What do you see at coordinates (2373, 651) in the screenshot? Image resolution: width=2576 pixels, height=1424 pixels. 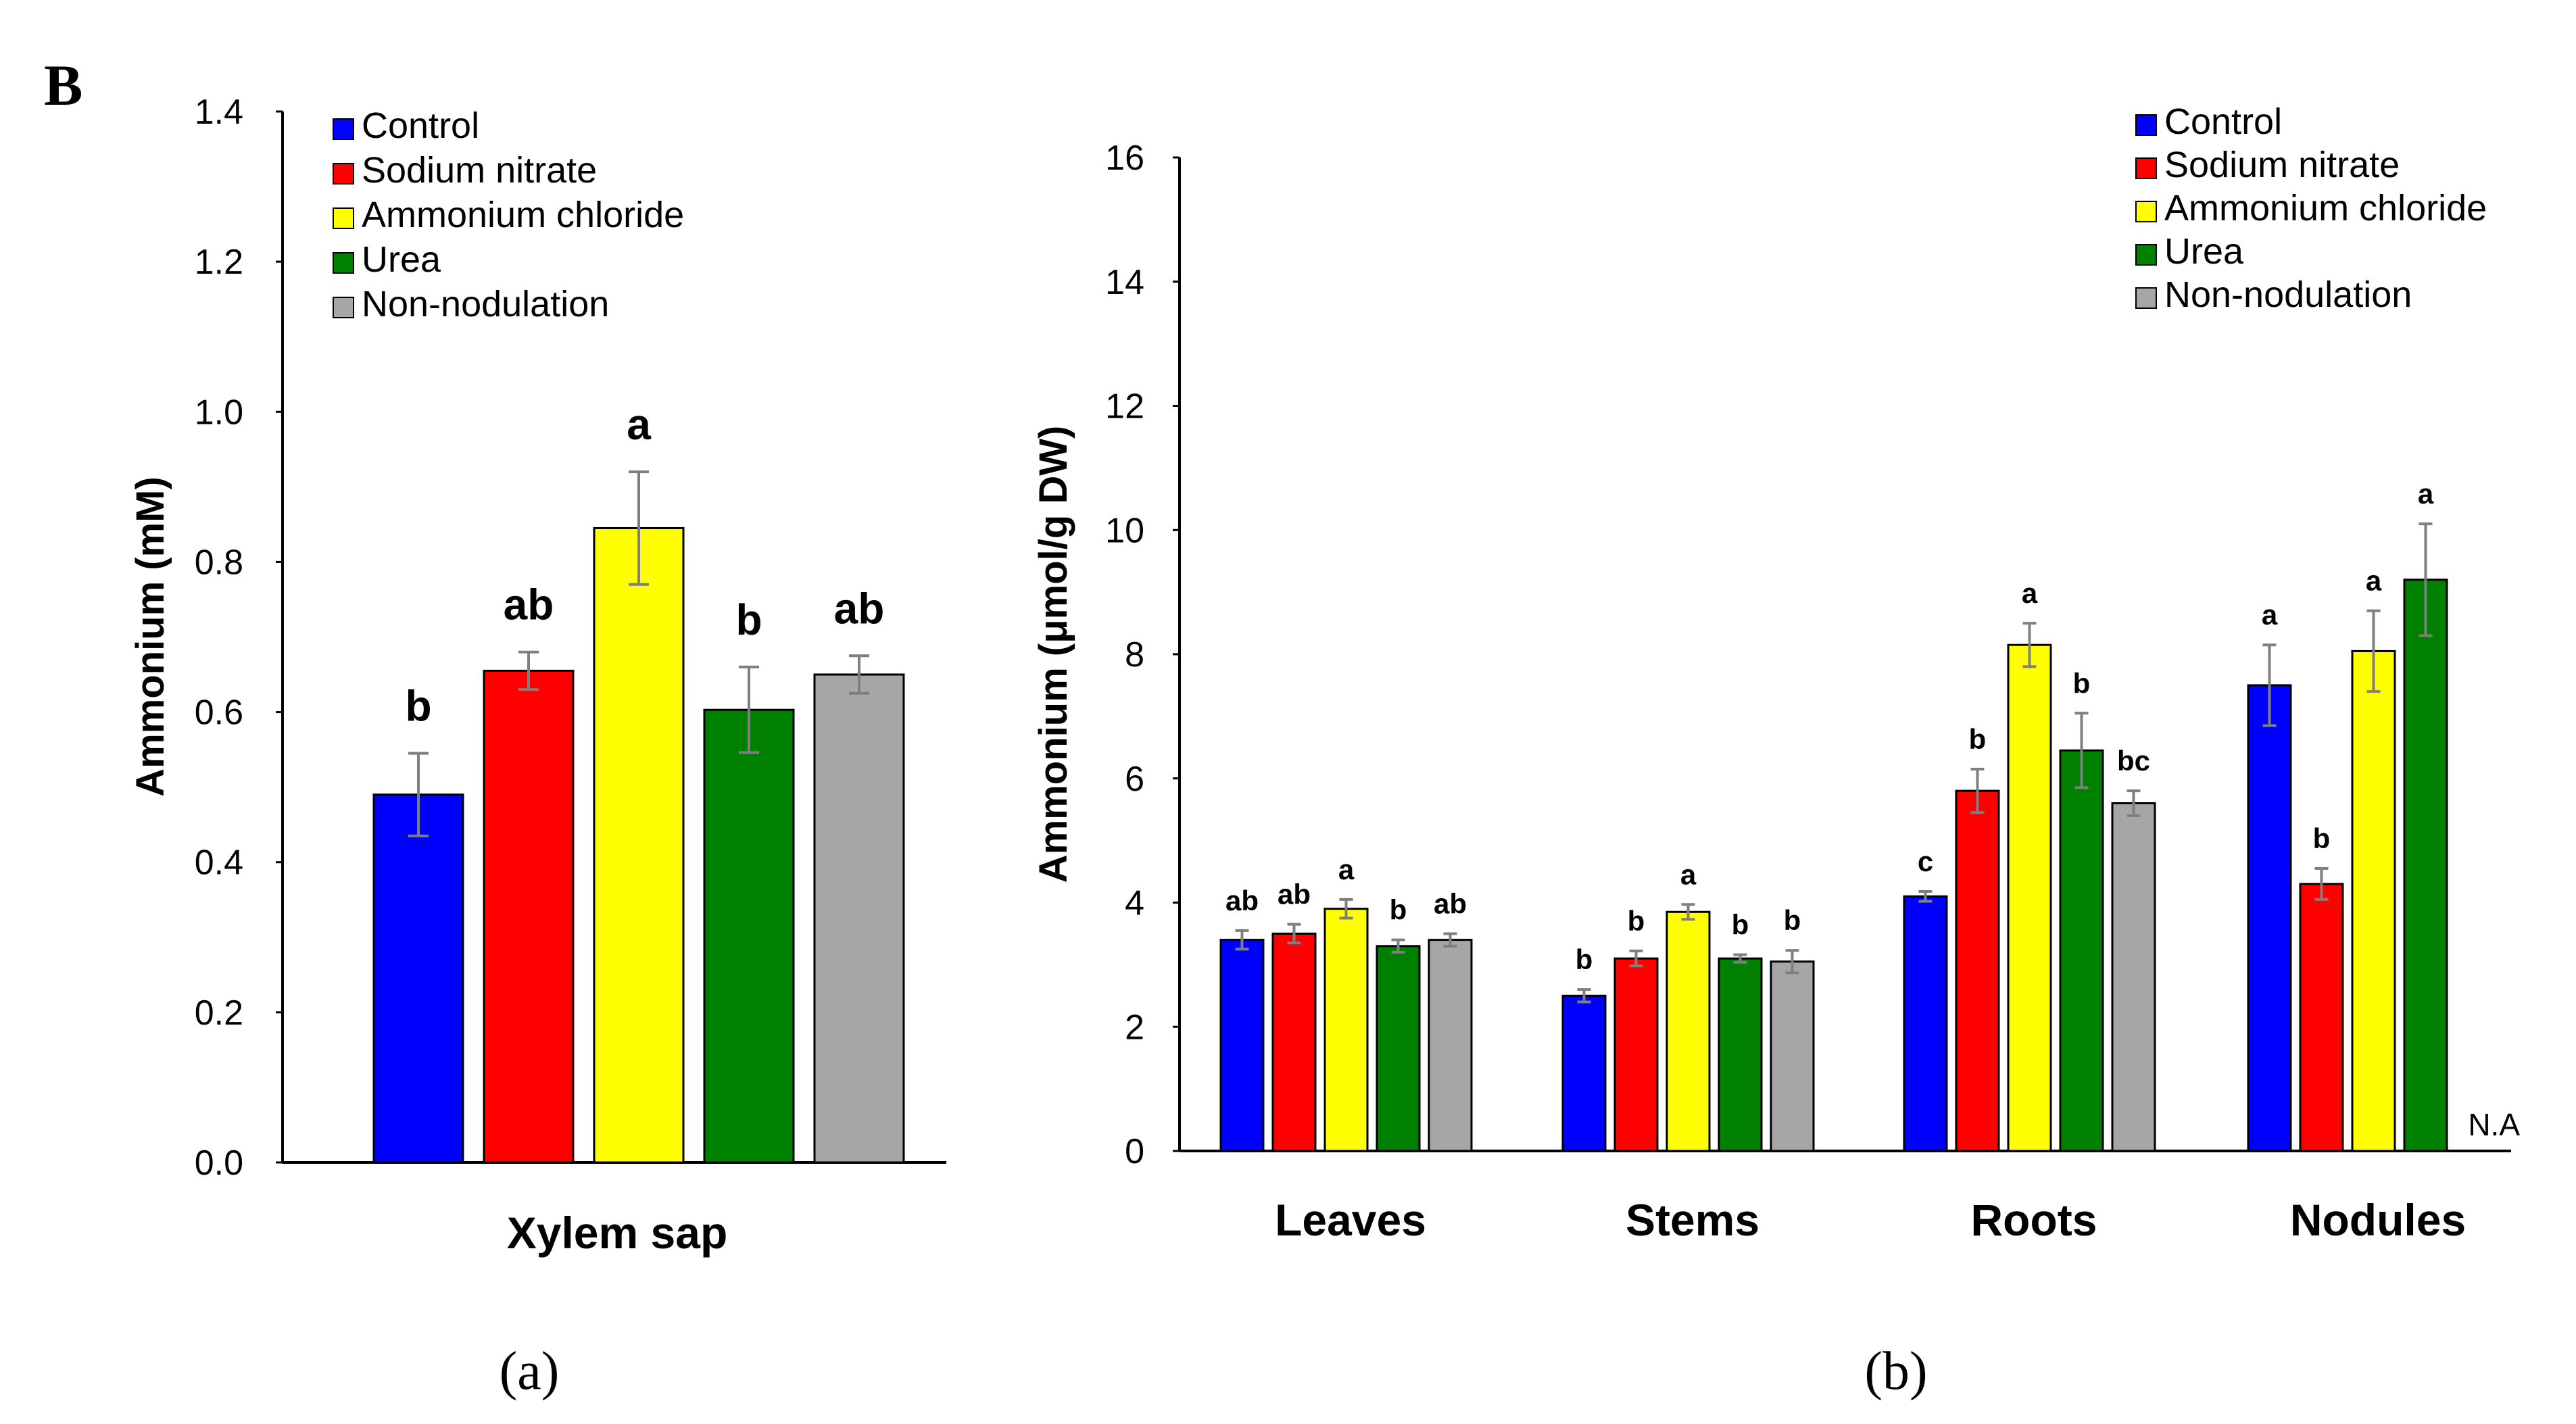 I see `b-error-bar-nodules-ammonium-chloride` at bounding box center [2373, 651].